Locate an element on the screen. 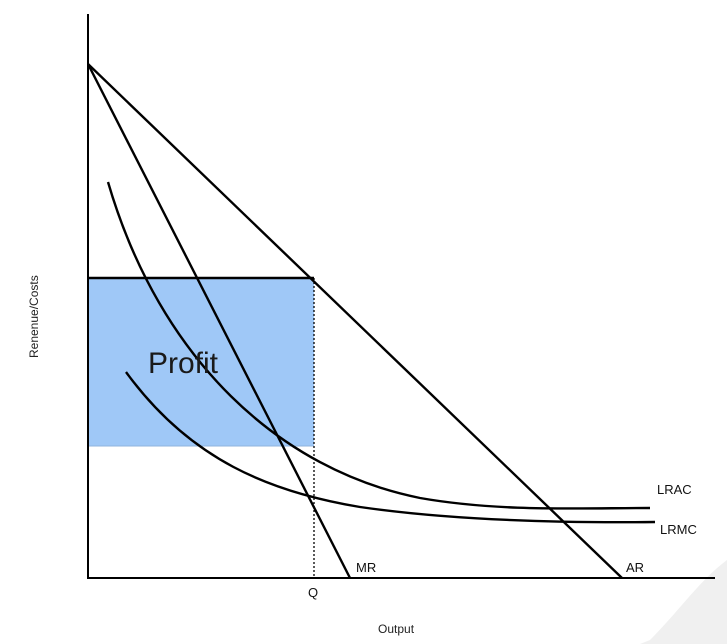 The height and width of the screenshot is (644, 727). q-label: Q is located at coordinates (313, 592).